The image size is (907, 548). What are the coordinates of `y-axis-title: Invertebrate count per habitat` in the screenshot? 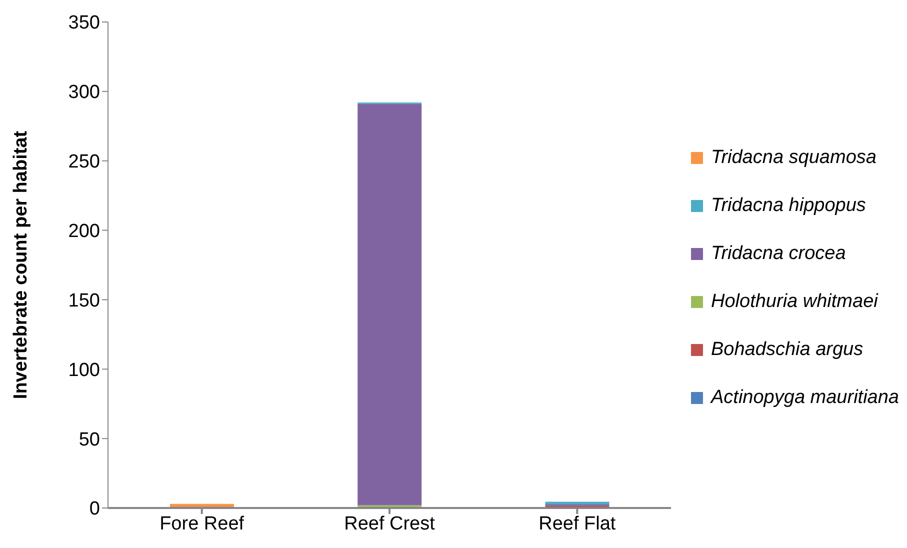 It's located at (21, 265).